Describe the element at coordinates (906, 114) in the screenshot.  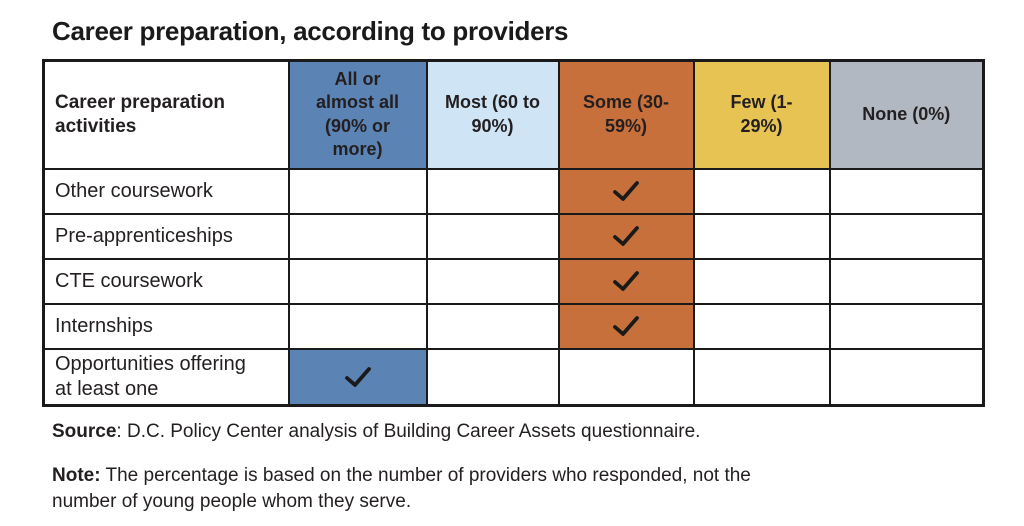
I see `column-header-none: None (0%)` at that location.